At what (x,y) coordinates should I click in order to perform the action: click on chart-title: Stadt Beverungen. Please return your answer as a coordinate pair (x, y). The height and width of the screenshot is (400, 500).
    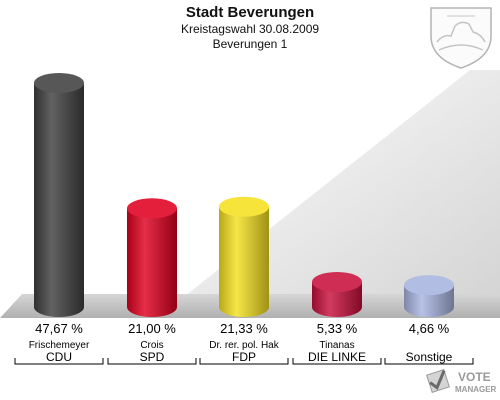
    Looking at the image, I should click on (250, 12).